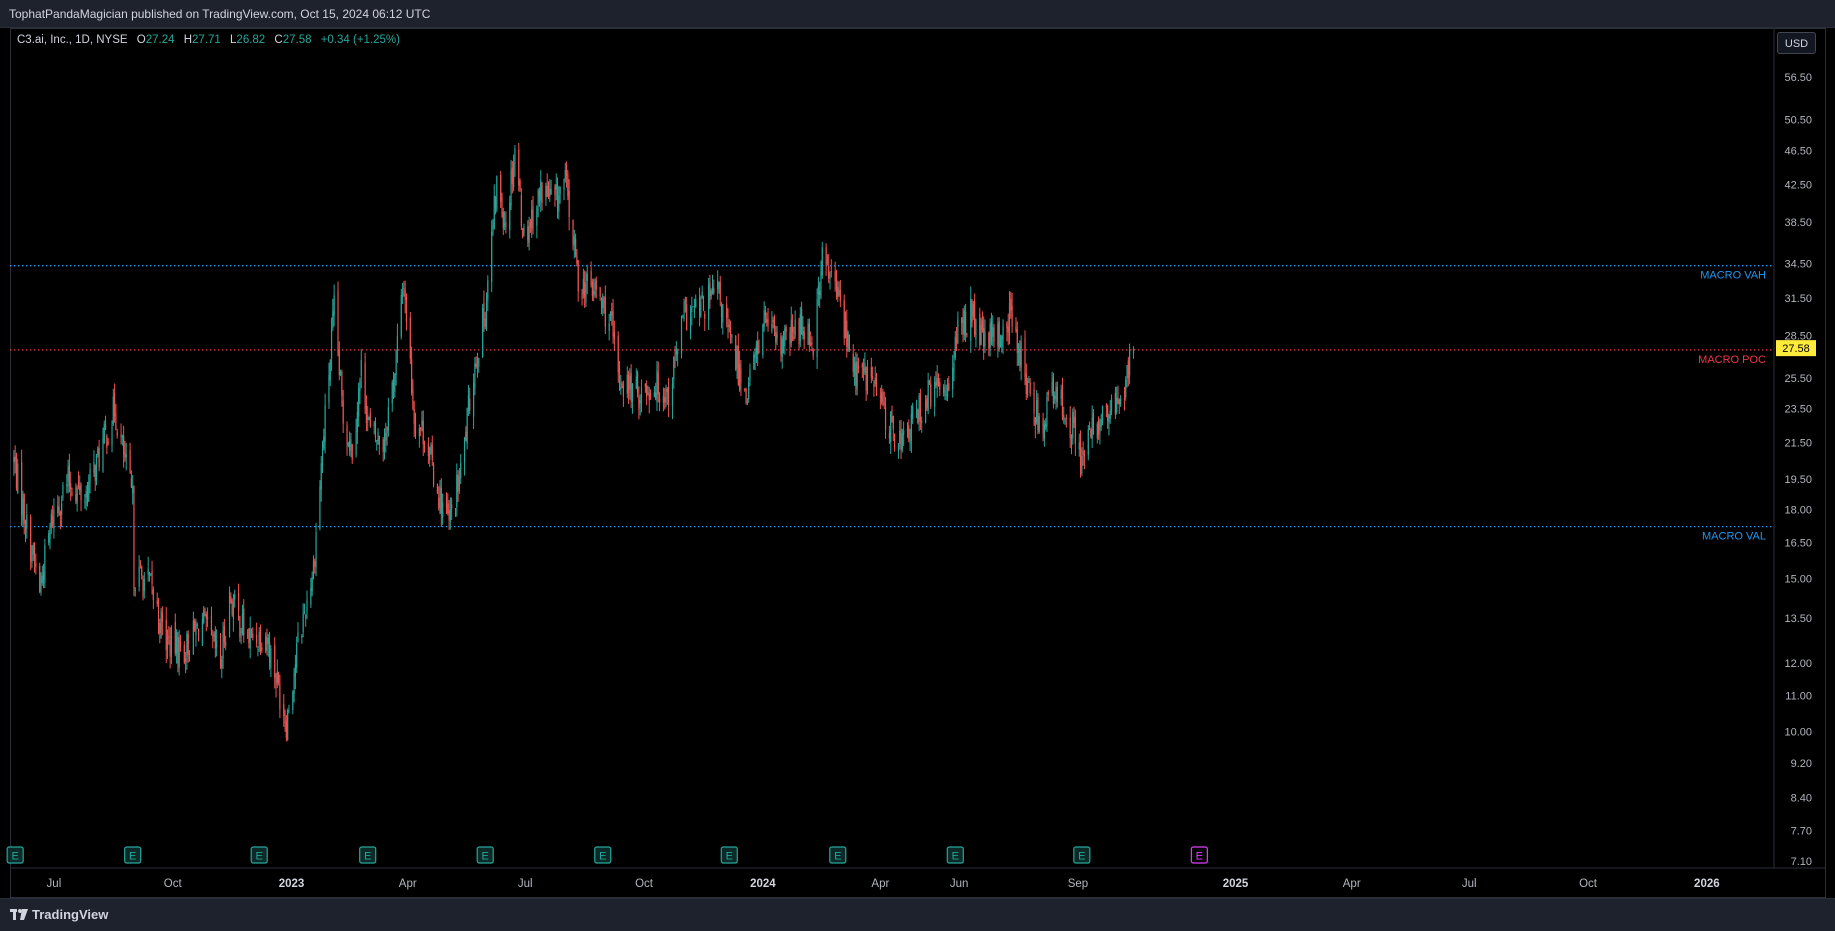 The width and height of the screenshot is (1835, 931). What do you see at coordinates (72, 40) in the screenshot?
I see `symbol-title: C3.ai, Inc., 1D, NYSE` at bounding box center [72, 40].